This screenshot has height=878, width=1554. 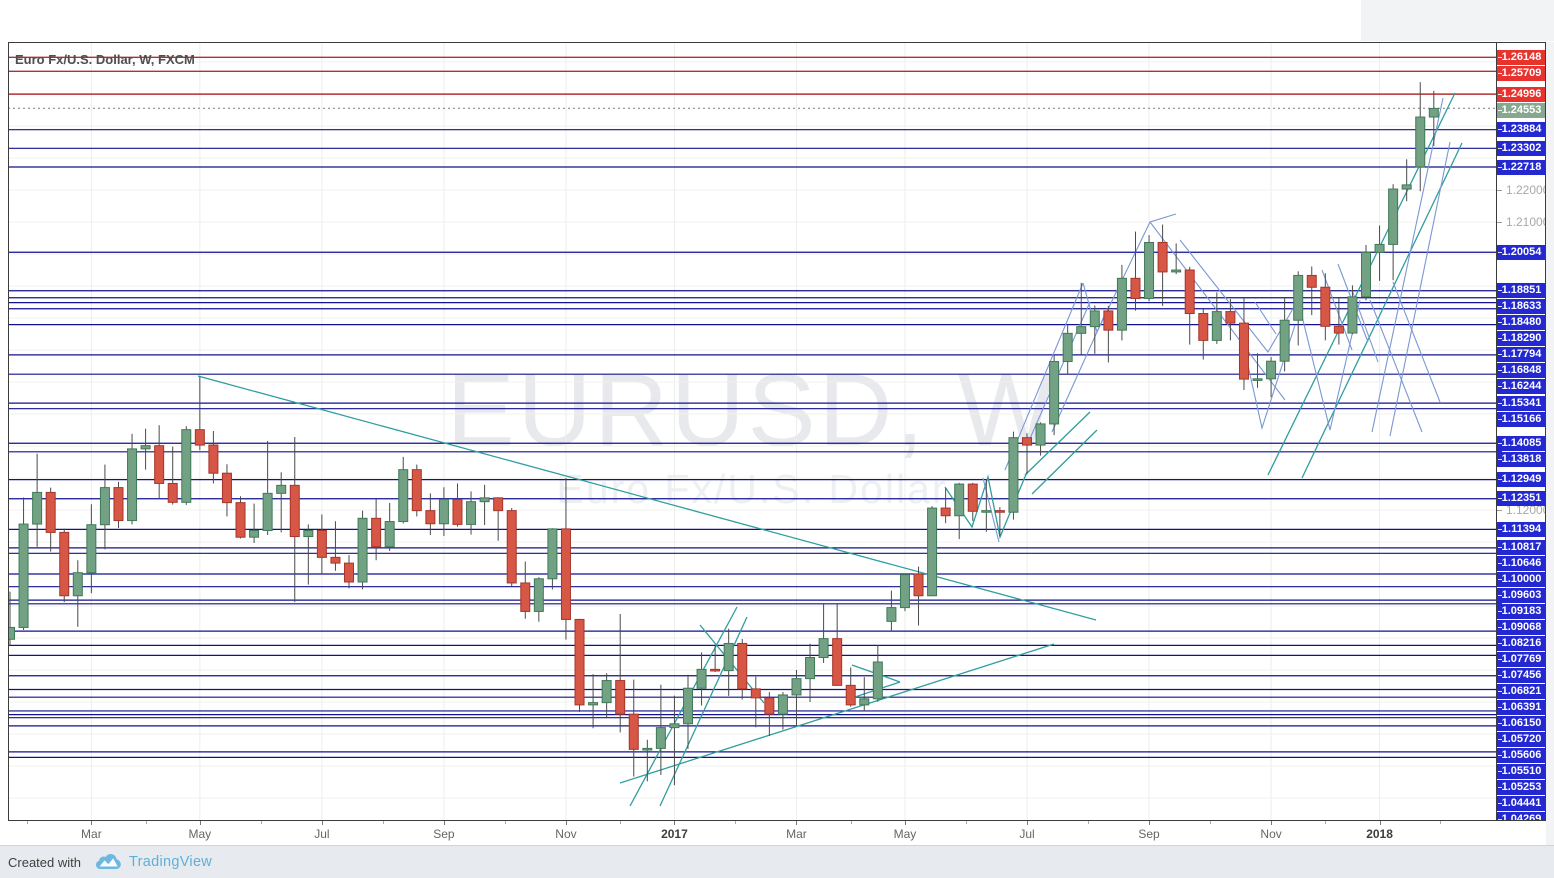 What do you see at coordinates (1521, 443) in the screenshot?
I see `price-level-badge: 1.14085` at bounding box center [1521, 443].